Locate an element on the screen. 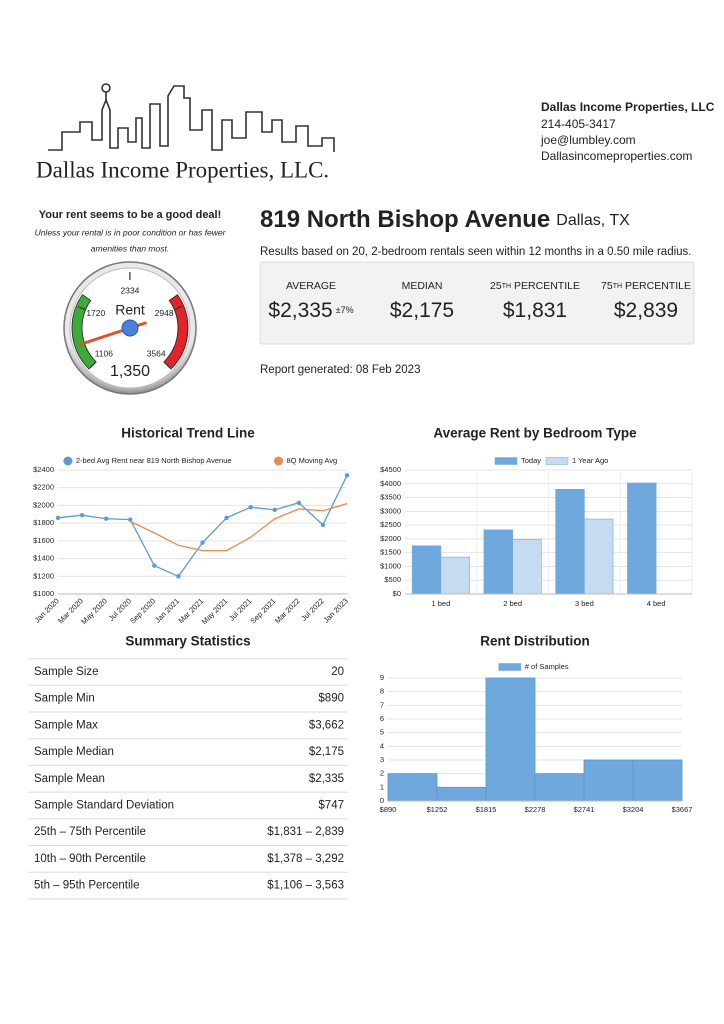 Image resolution: width=724 pixels, height=1024 pixels. y-tick-label: $2400 is located at coordinates (43, 469).